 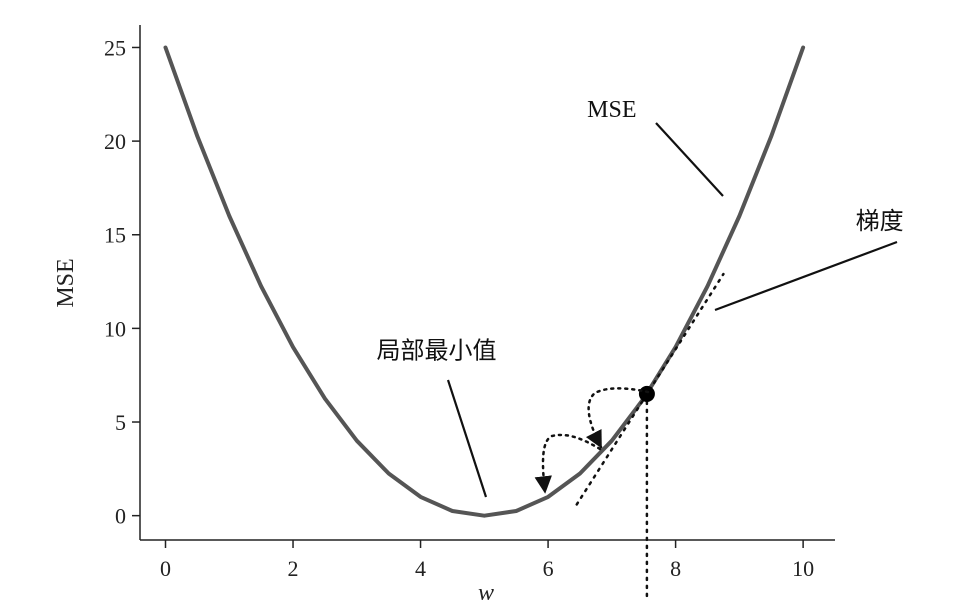 I want to click on y-tick-label: 0, so click(x=120, y=516).